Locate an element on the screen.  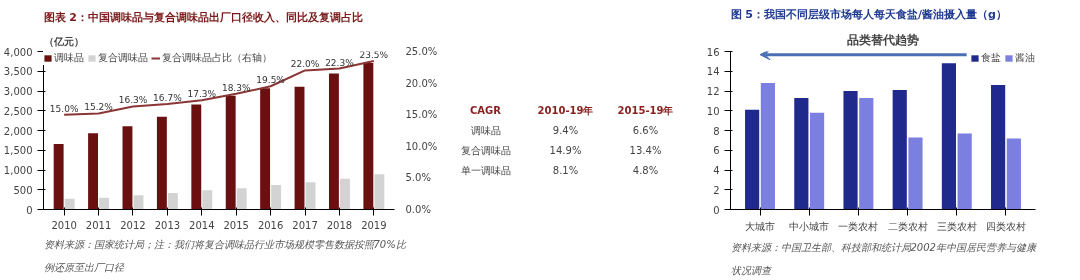
y-tick-label: 2,000 is located at coordinates (18, 131).